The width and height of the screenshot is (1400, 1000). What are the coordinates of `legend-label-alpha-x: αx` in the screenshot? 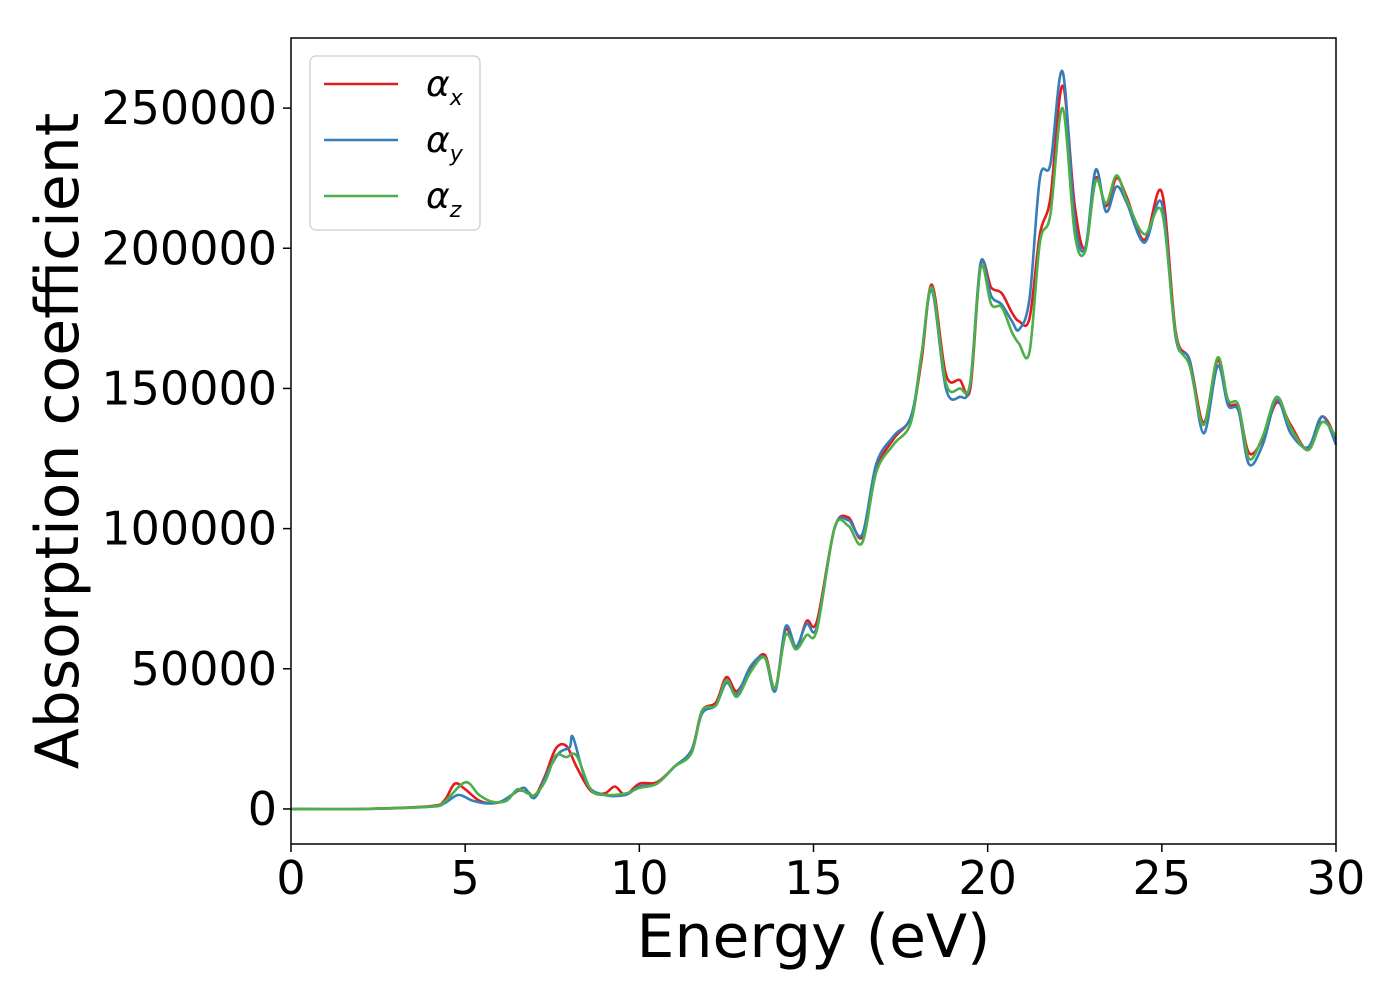 It's located at (445, 87).